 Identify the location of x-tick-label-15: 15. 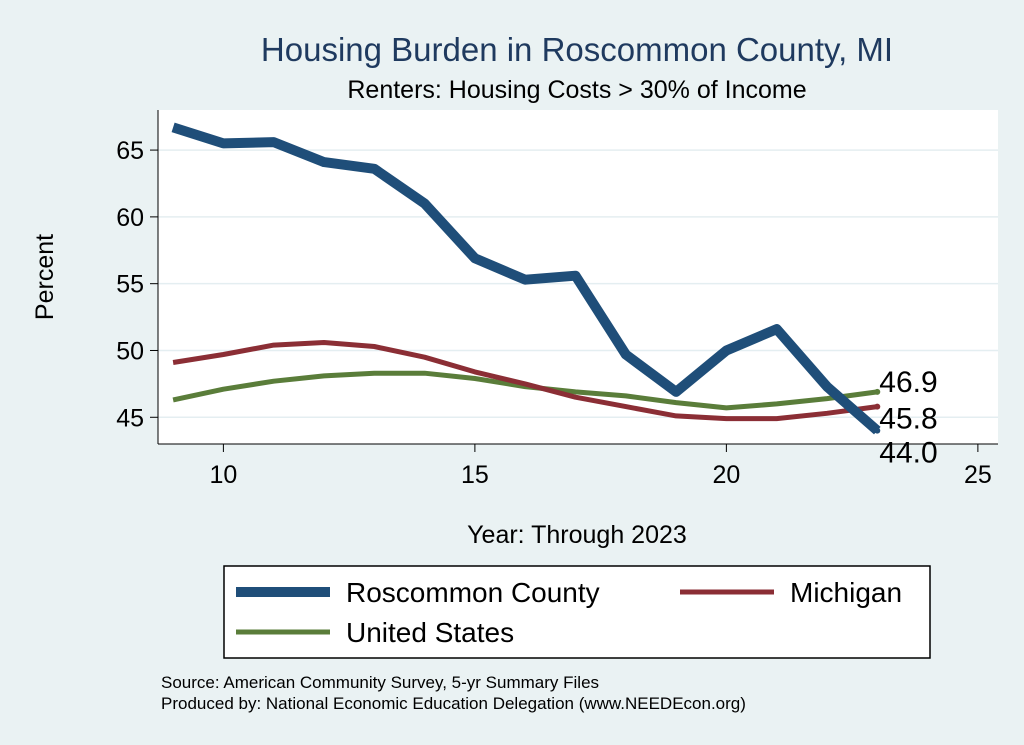
(475, 475).